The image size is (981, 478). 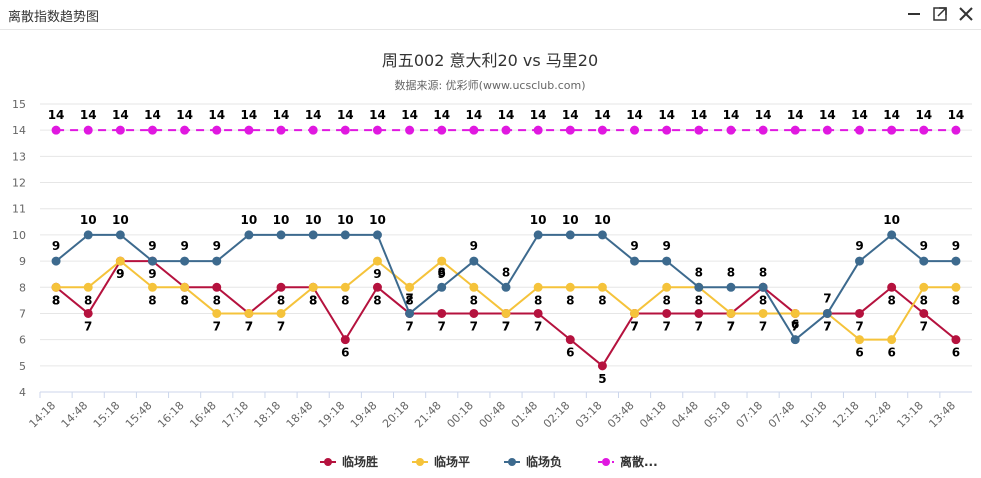 I want to click on close-icon, so click(x=966, y=14).